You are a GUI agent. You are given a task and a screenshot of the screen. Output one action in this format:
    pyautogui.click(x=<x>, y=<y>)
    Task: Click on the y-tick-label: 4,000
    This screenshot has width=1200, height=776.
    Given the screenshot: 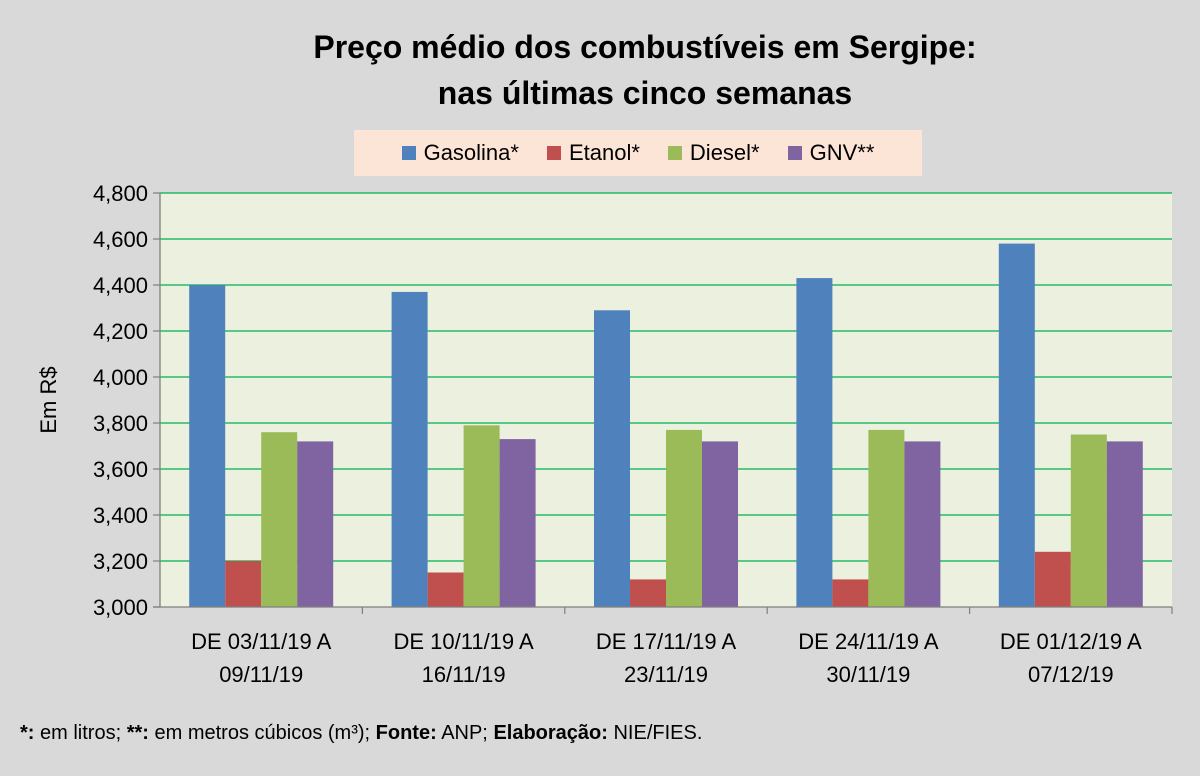 What is the action you would take?
    pyautogui.click(x=120, y=377)
    